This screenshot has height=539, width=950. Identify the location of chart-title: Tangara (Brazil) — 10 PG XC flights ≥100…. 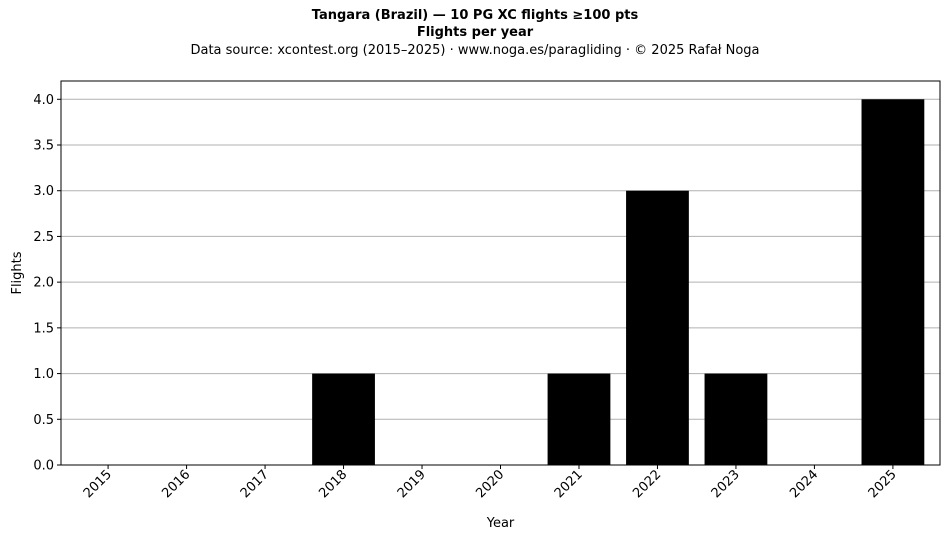
(475, 15).